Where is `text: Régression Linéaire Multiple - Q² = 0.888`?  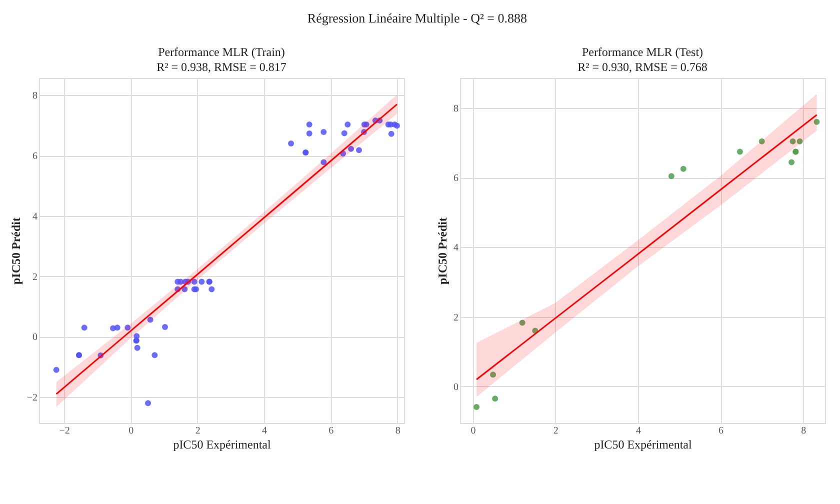 text: Régression Linéaire Multiple - Q² = 0.888 is located at coordinates (417, 18).